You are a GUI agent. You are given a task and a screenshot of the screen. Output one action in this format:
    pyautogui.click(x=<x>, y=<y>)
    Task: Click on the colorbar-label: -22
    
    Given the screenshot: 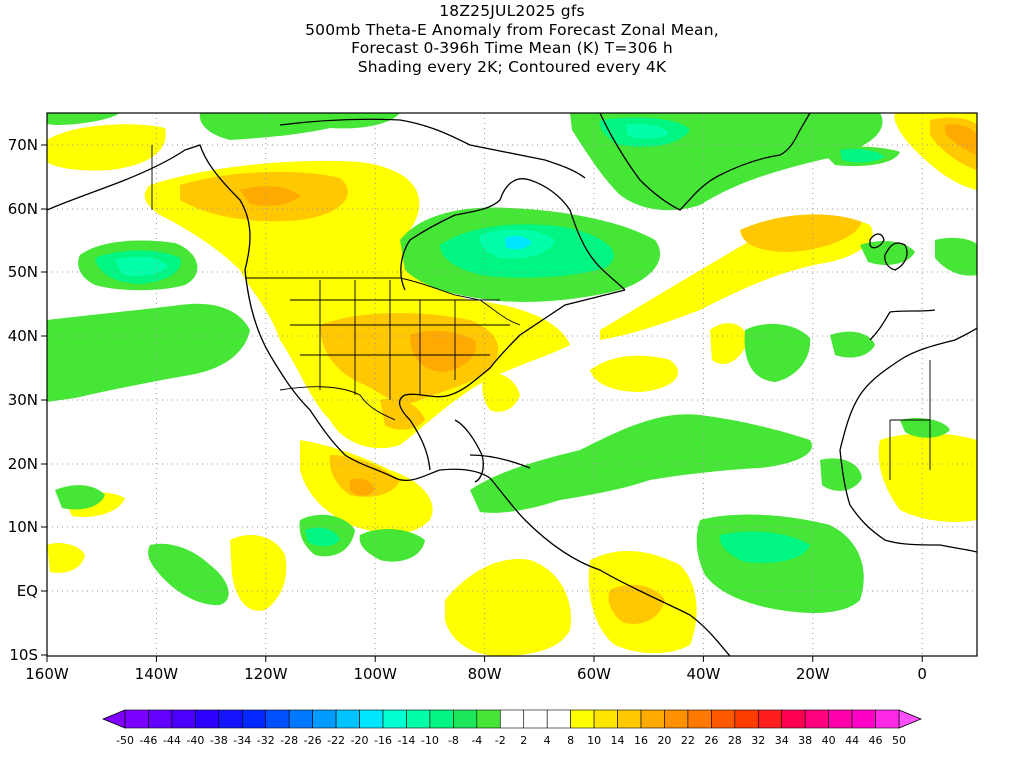 What is the action you would take?
    pyautogui.click(x=336, y=740)
    